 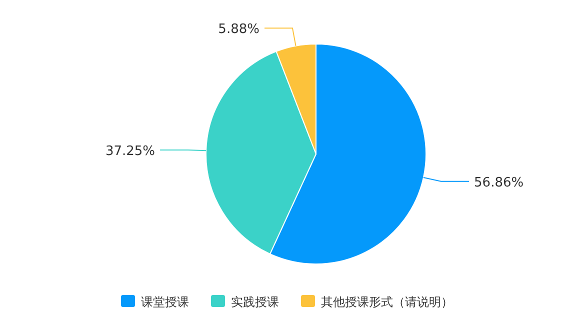 What do you see at coordinates (387, 302) in the screenshot?
I see `legend-label: 其他授课形式（请说明）` at bounding box center [387, 302].